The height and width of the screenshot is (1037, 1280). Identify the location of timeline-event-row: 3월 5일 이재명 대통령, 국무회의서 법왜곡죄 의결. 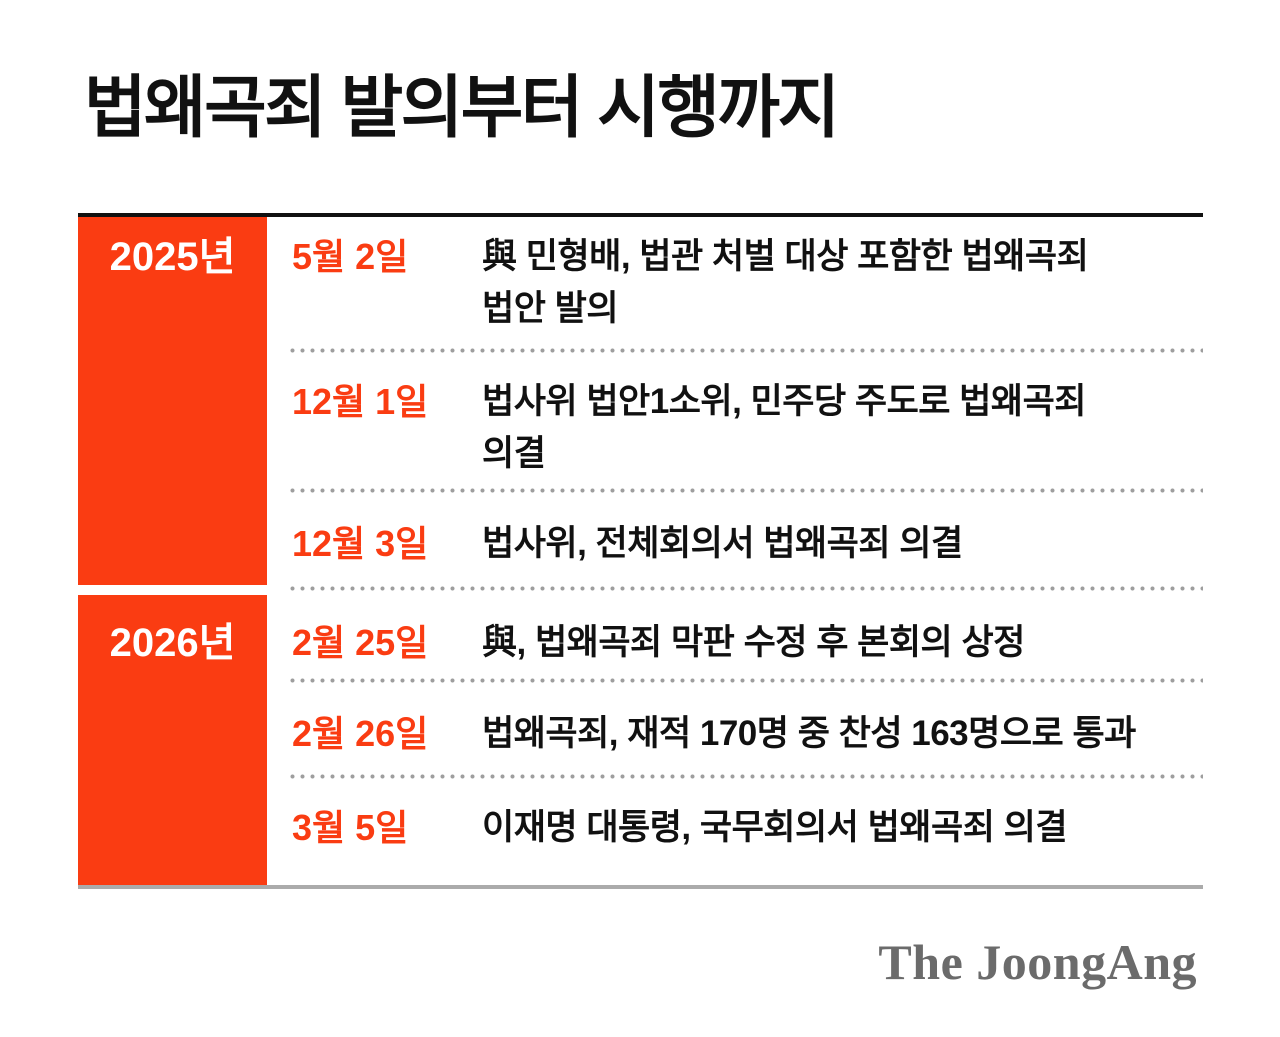
(747, 831).